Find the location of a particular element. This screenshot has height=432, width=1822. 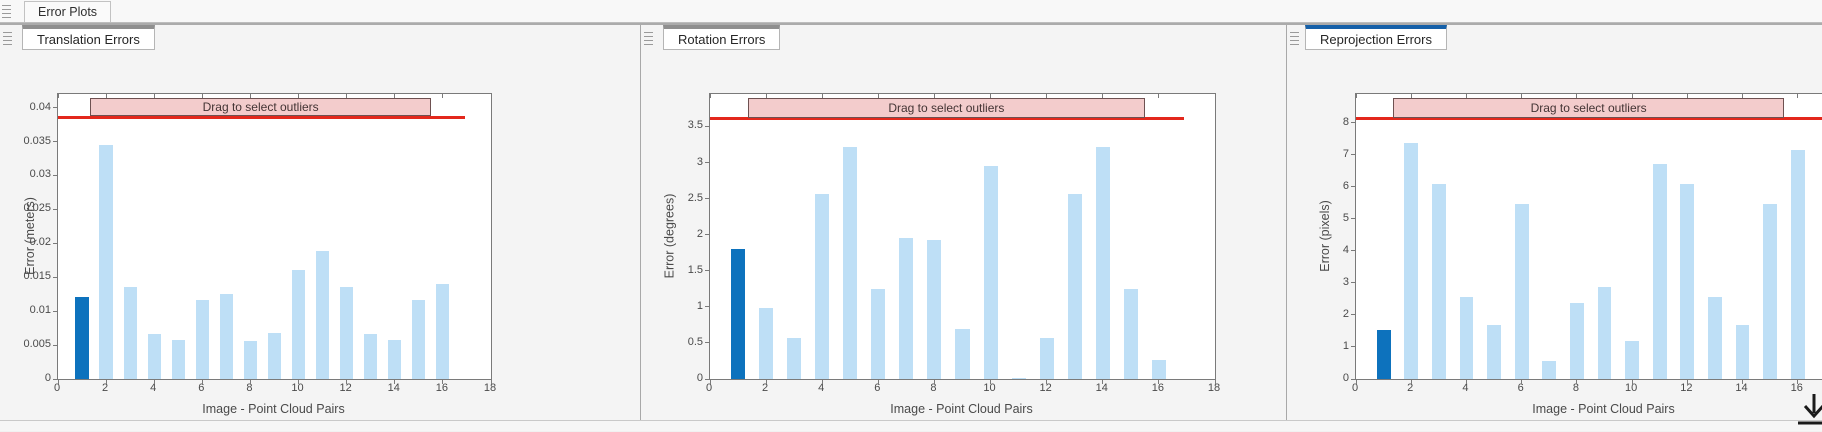

export-icon is located at coordinates (1810, 410).